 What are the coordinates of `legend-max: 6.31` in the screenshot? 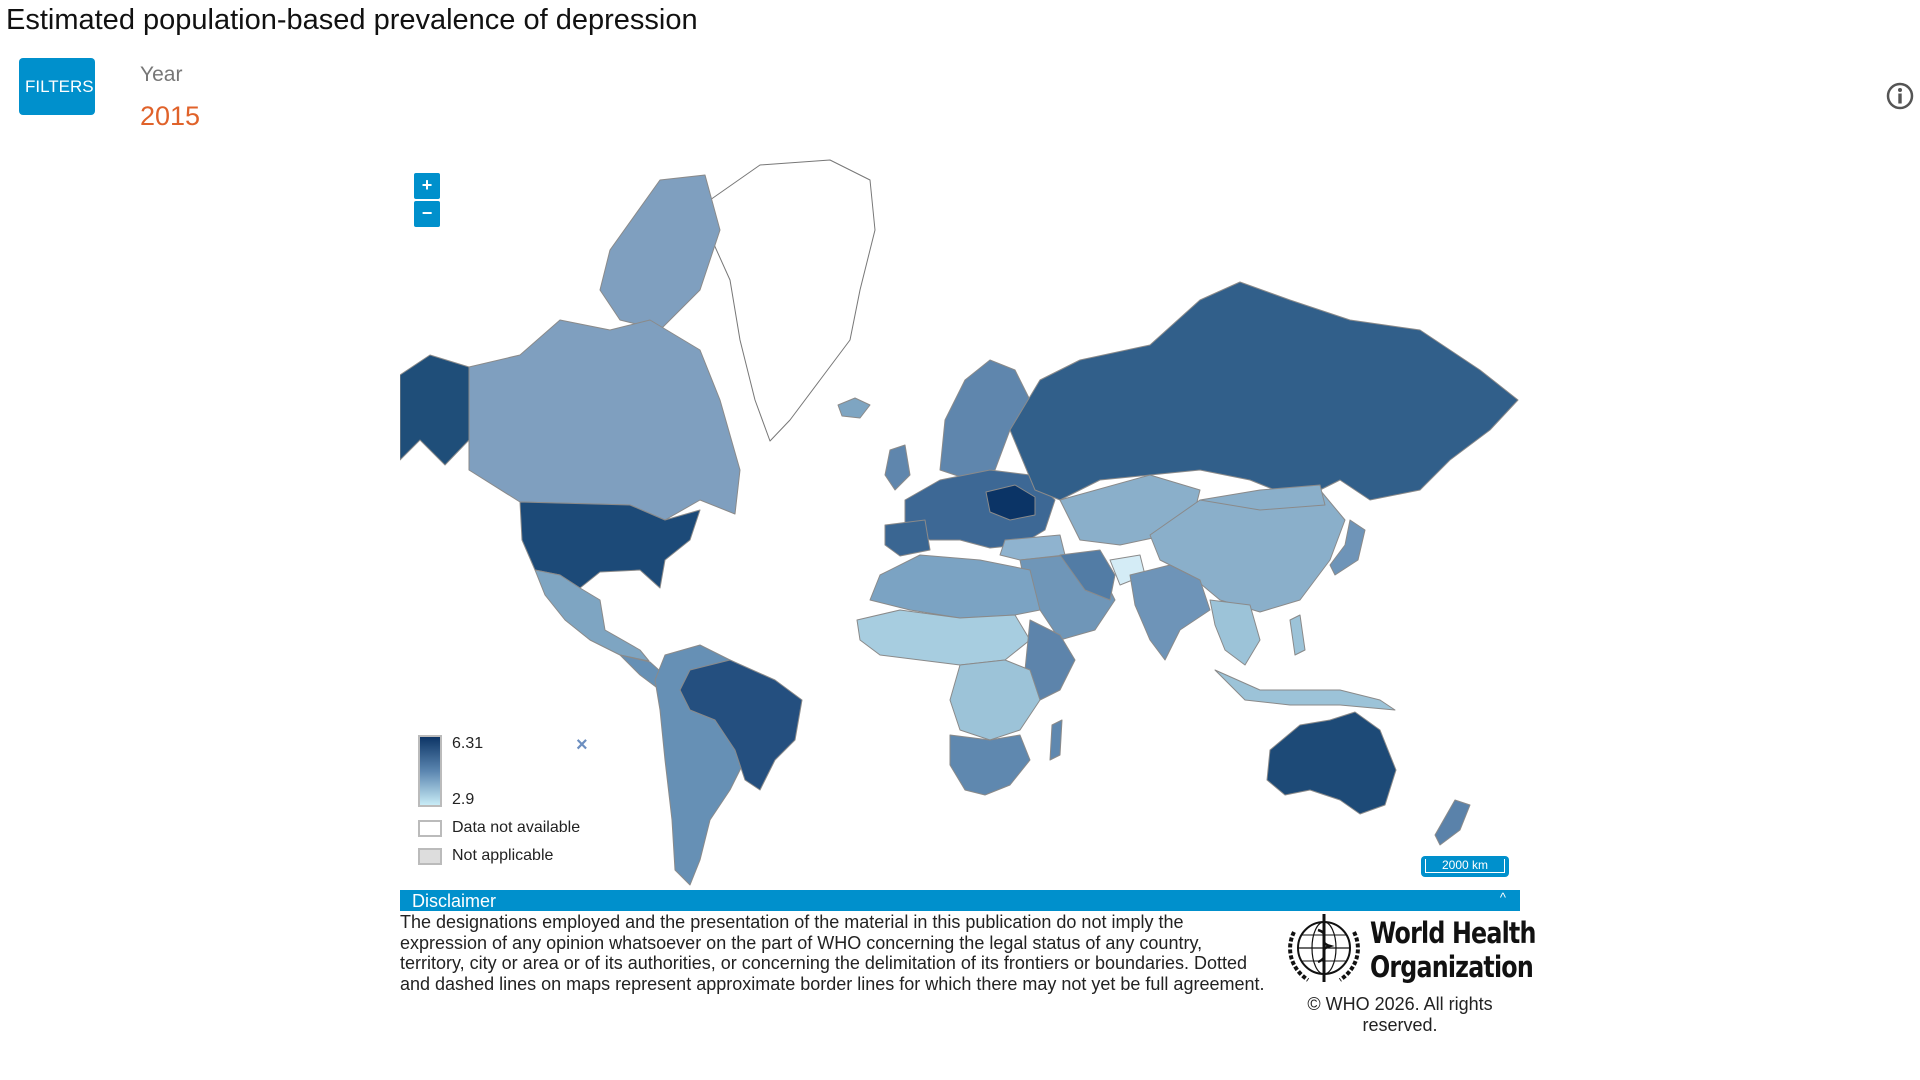 It's located at (468, 743).